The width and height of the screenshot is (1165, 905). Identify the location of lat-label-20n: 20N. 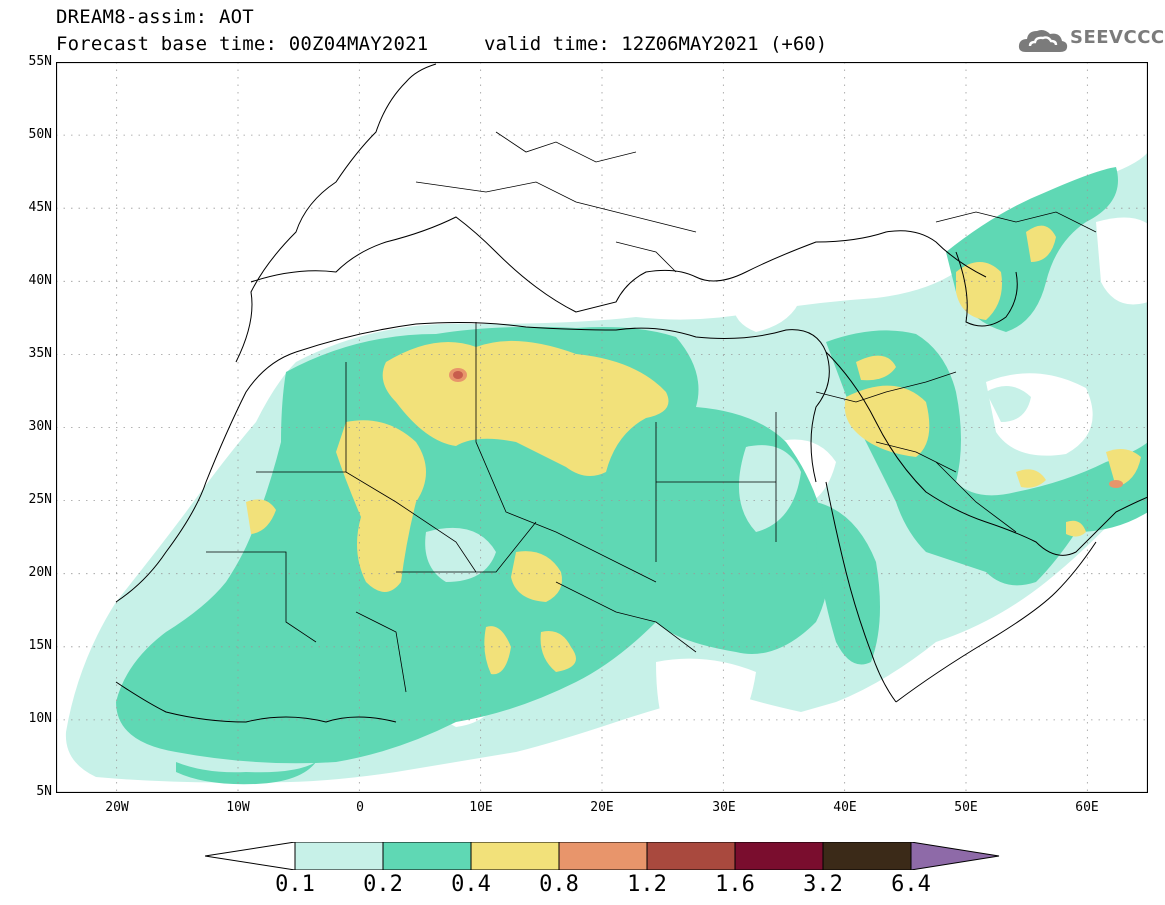
(40, 572).